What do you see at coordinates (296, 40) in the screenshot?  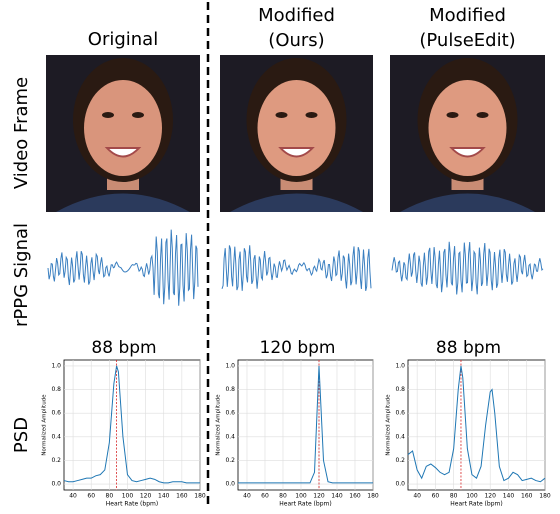 I see `column-title: (Ours)` at bounding box center [296, 40].